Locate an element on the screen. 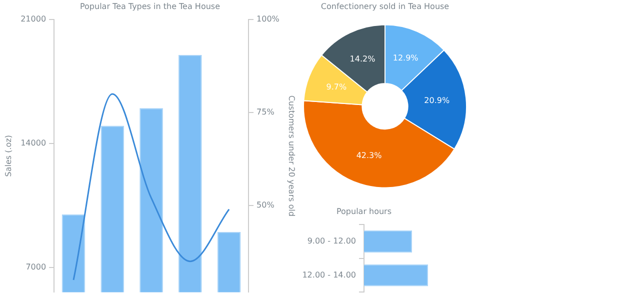 The image size is (620, 300). y2-axis-title: Customers under 20 years old is located at coordinates (291, 155).